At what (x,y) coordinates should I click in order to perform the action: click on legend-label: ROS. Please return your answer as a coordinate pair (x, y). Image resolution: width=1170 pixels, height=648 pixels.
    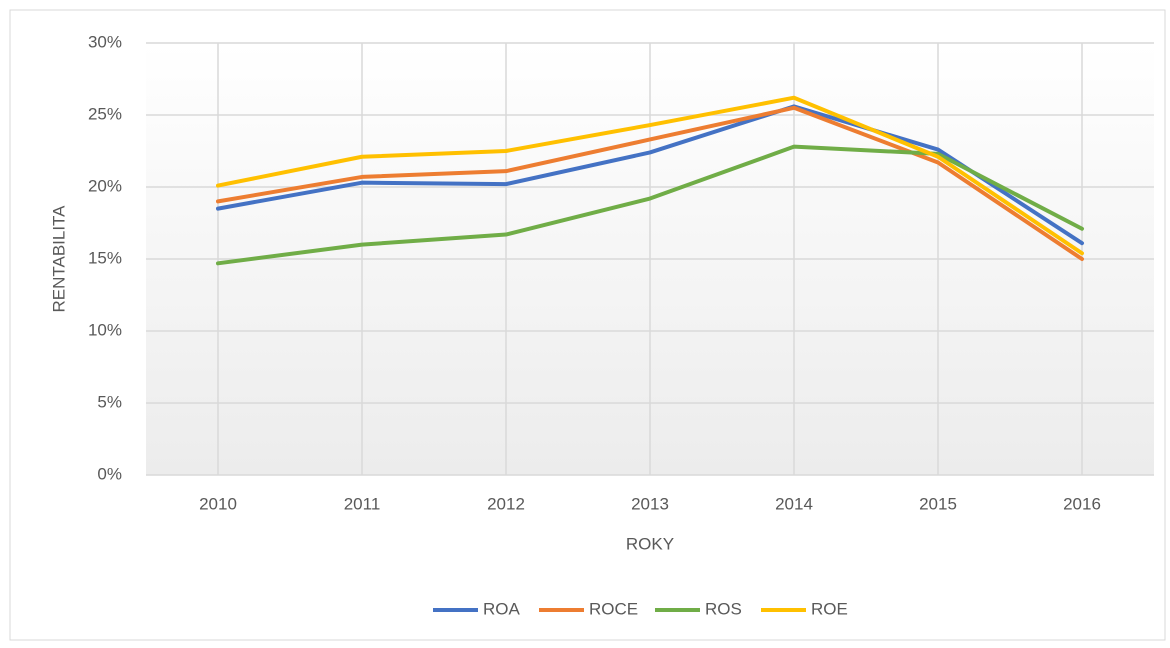
    Looking at the image, I should click on (723, 608).